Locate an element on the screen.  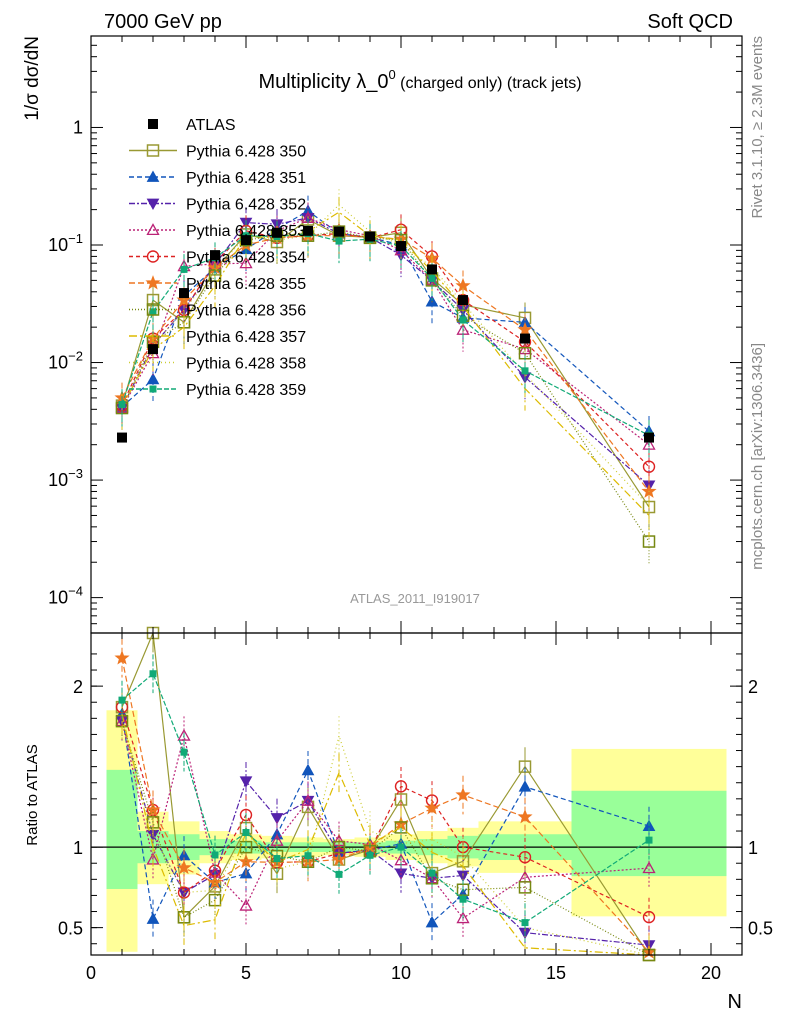
main-y-tick-label-3: 10⁻¹ is located at coordinates (65, 243).